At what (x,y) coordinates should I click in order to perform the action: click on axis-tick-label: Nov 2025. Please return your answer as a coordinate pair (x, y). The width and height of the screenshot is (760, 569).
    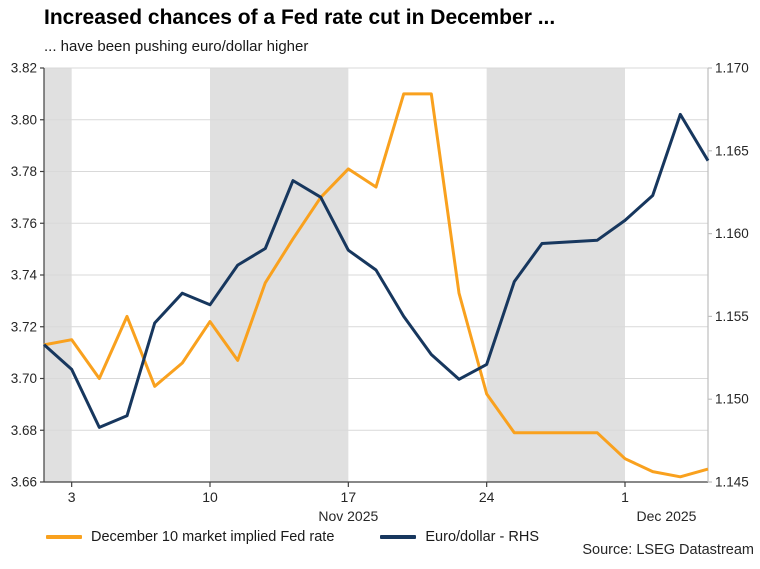
    Looking at the image, I should click on (348, 516).